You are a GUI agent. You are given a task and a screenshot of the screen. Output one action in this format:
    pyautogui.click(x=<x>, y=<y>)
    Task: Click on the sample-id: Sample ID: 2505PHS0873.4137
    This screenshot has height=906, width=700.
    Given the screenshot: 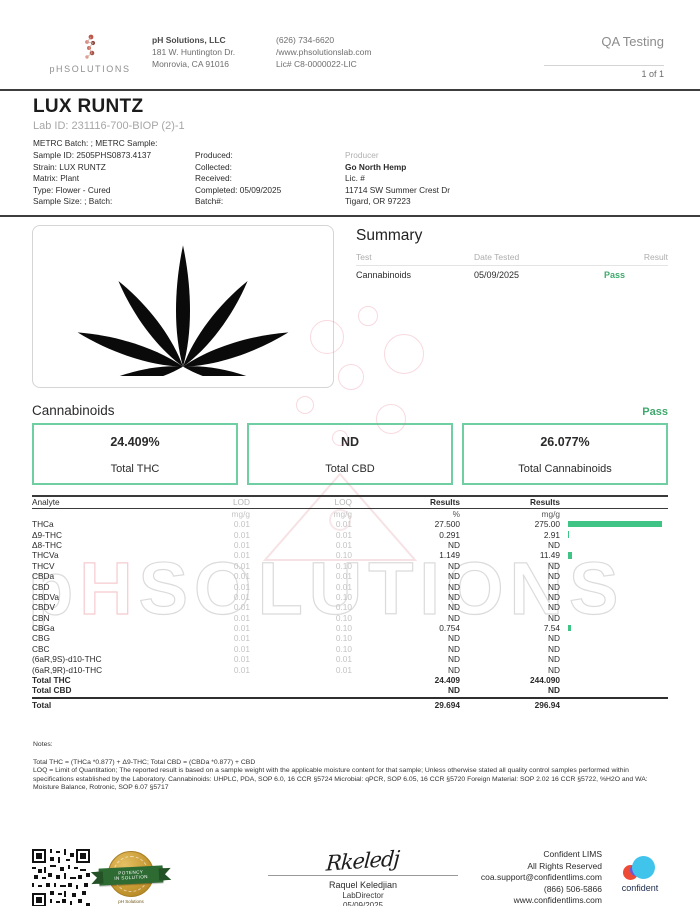 What is the action you would take?
    pyautogui.click(x=92, y=155)
    